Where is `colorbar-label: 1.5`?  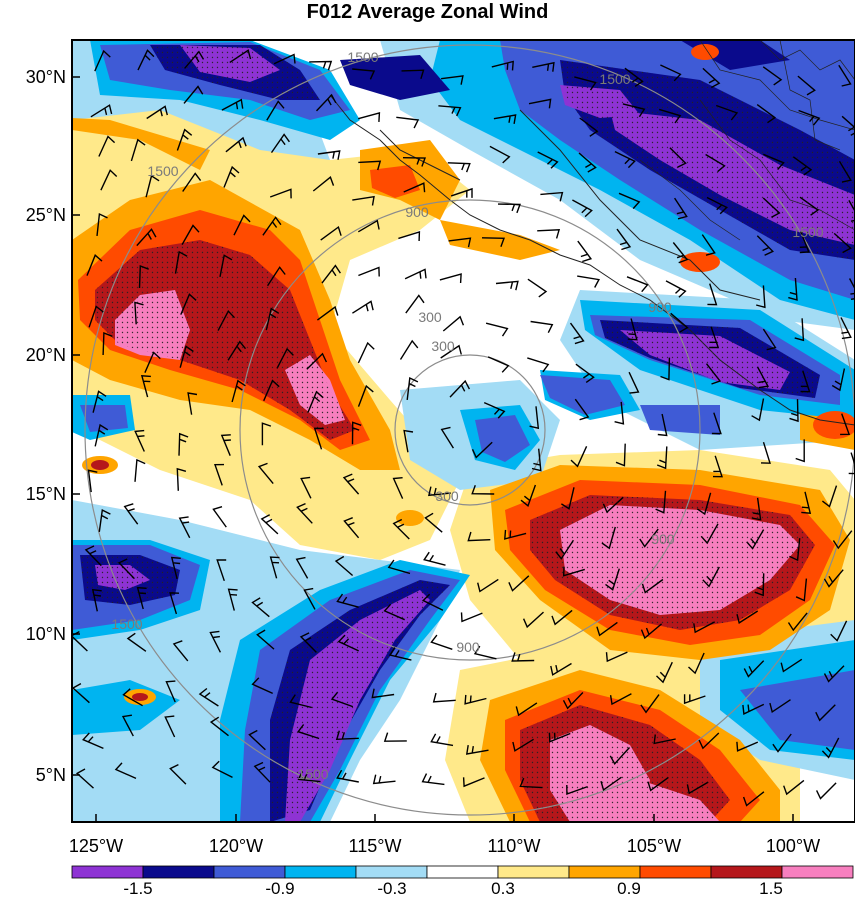 colorbar-label: 1.5 is located at coordinates (771, 888).